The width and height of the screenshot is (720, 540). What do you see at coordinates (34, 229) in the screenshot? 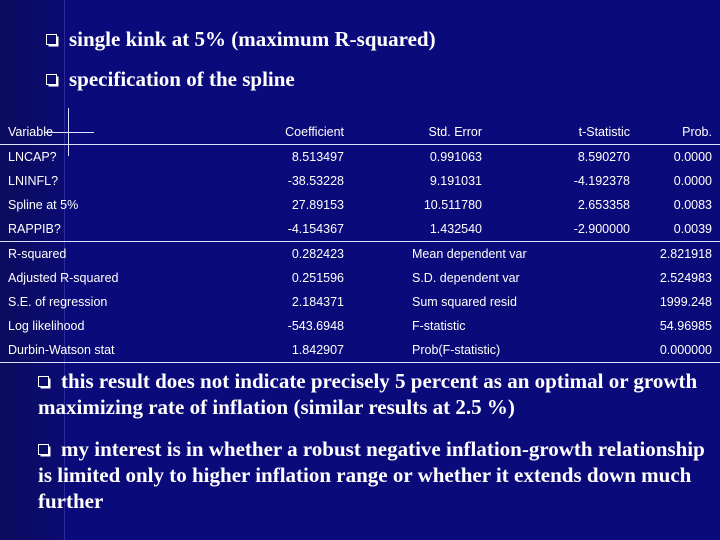
I see `cell-variable: RAPPIB?` at bounding box center [34, 229].